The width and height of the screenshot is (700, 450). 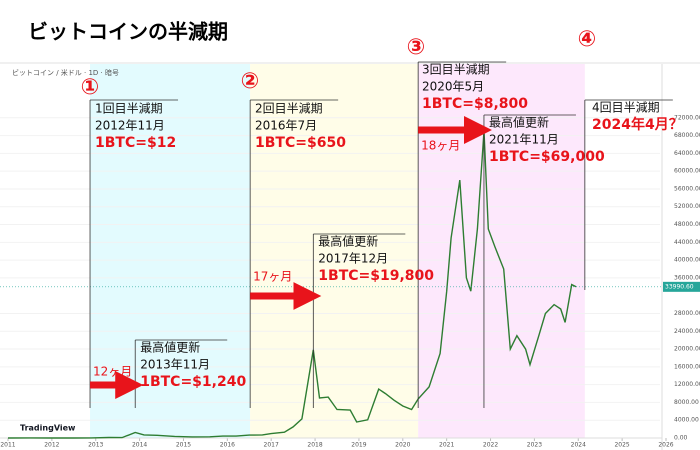 I want to click on lag-label: 17ヶ月, so click(x=272, y=277).